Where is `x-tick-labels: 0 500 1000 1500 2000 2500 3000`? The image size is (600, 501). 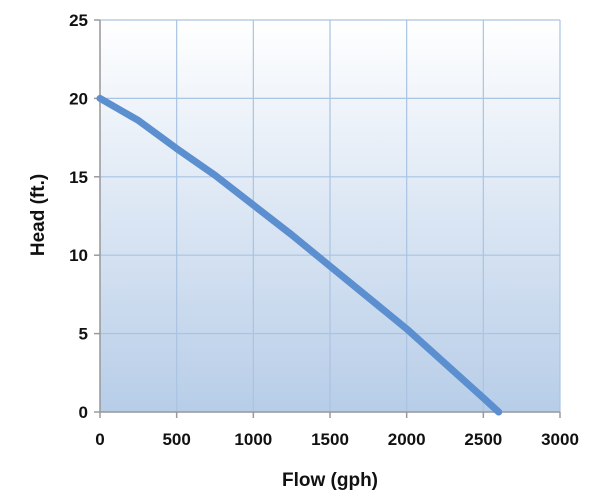
x-tick-labels: 0 500 1000 1500 2000 2500 3000 is located at coordinates (337, 439).